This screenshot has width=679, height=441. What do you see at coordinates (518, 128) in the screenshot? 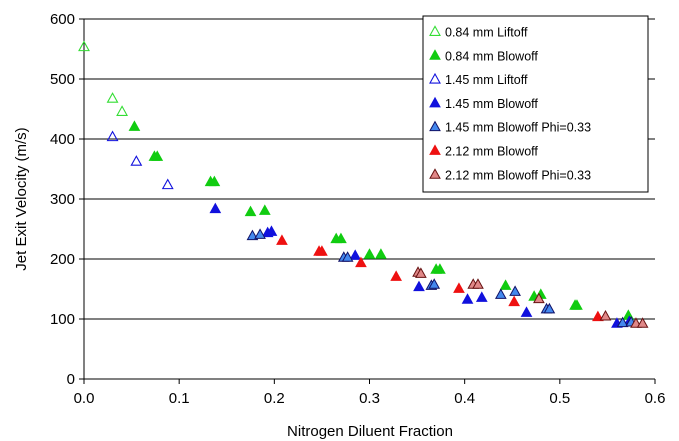
I see `legend-entry: 1.45 mm Blowoff Phi=0.33` at bounding box center [518, 128].